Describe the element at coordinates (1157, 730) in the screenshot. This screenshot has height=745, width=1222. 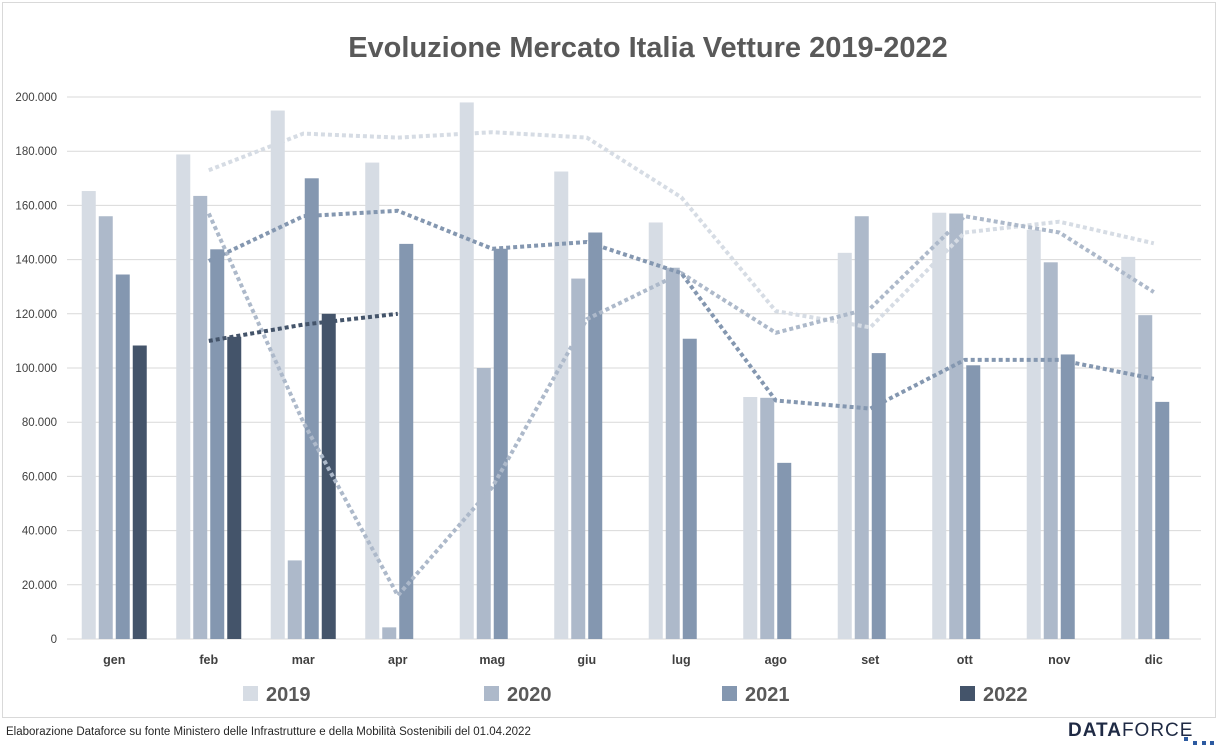
I see `brand-rest: FORCE` at that location.